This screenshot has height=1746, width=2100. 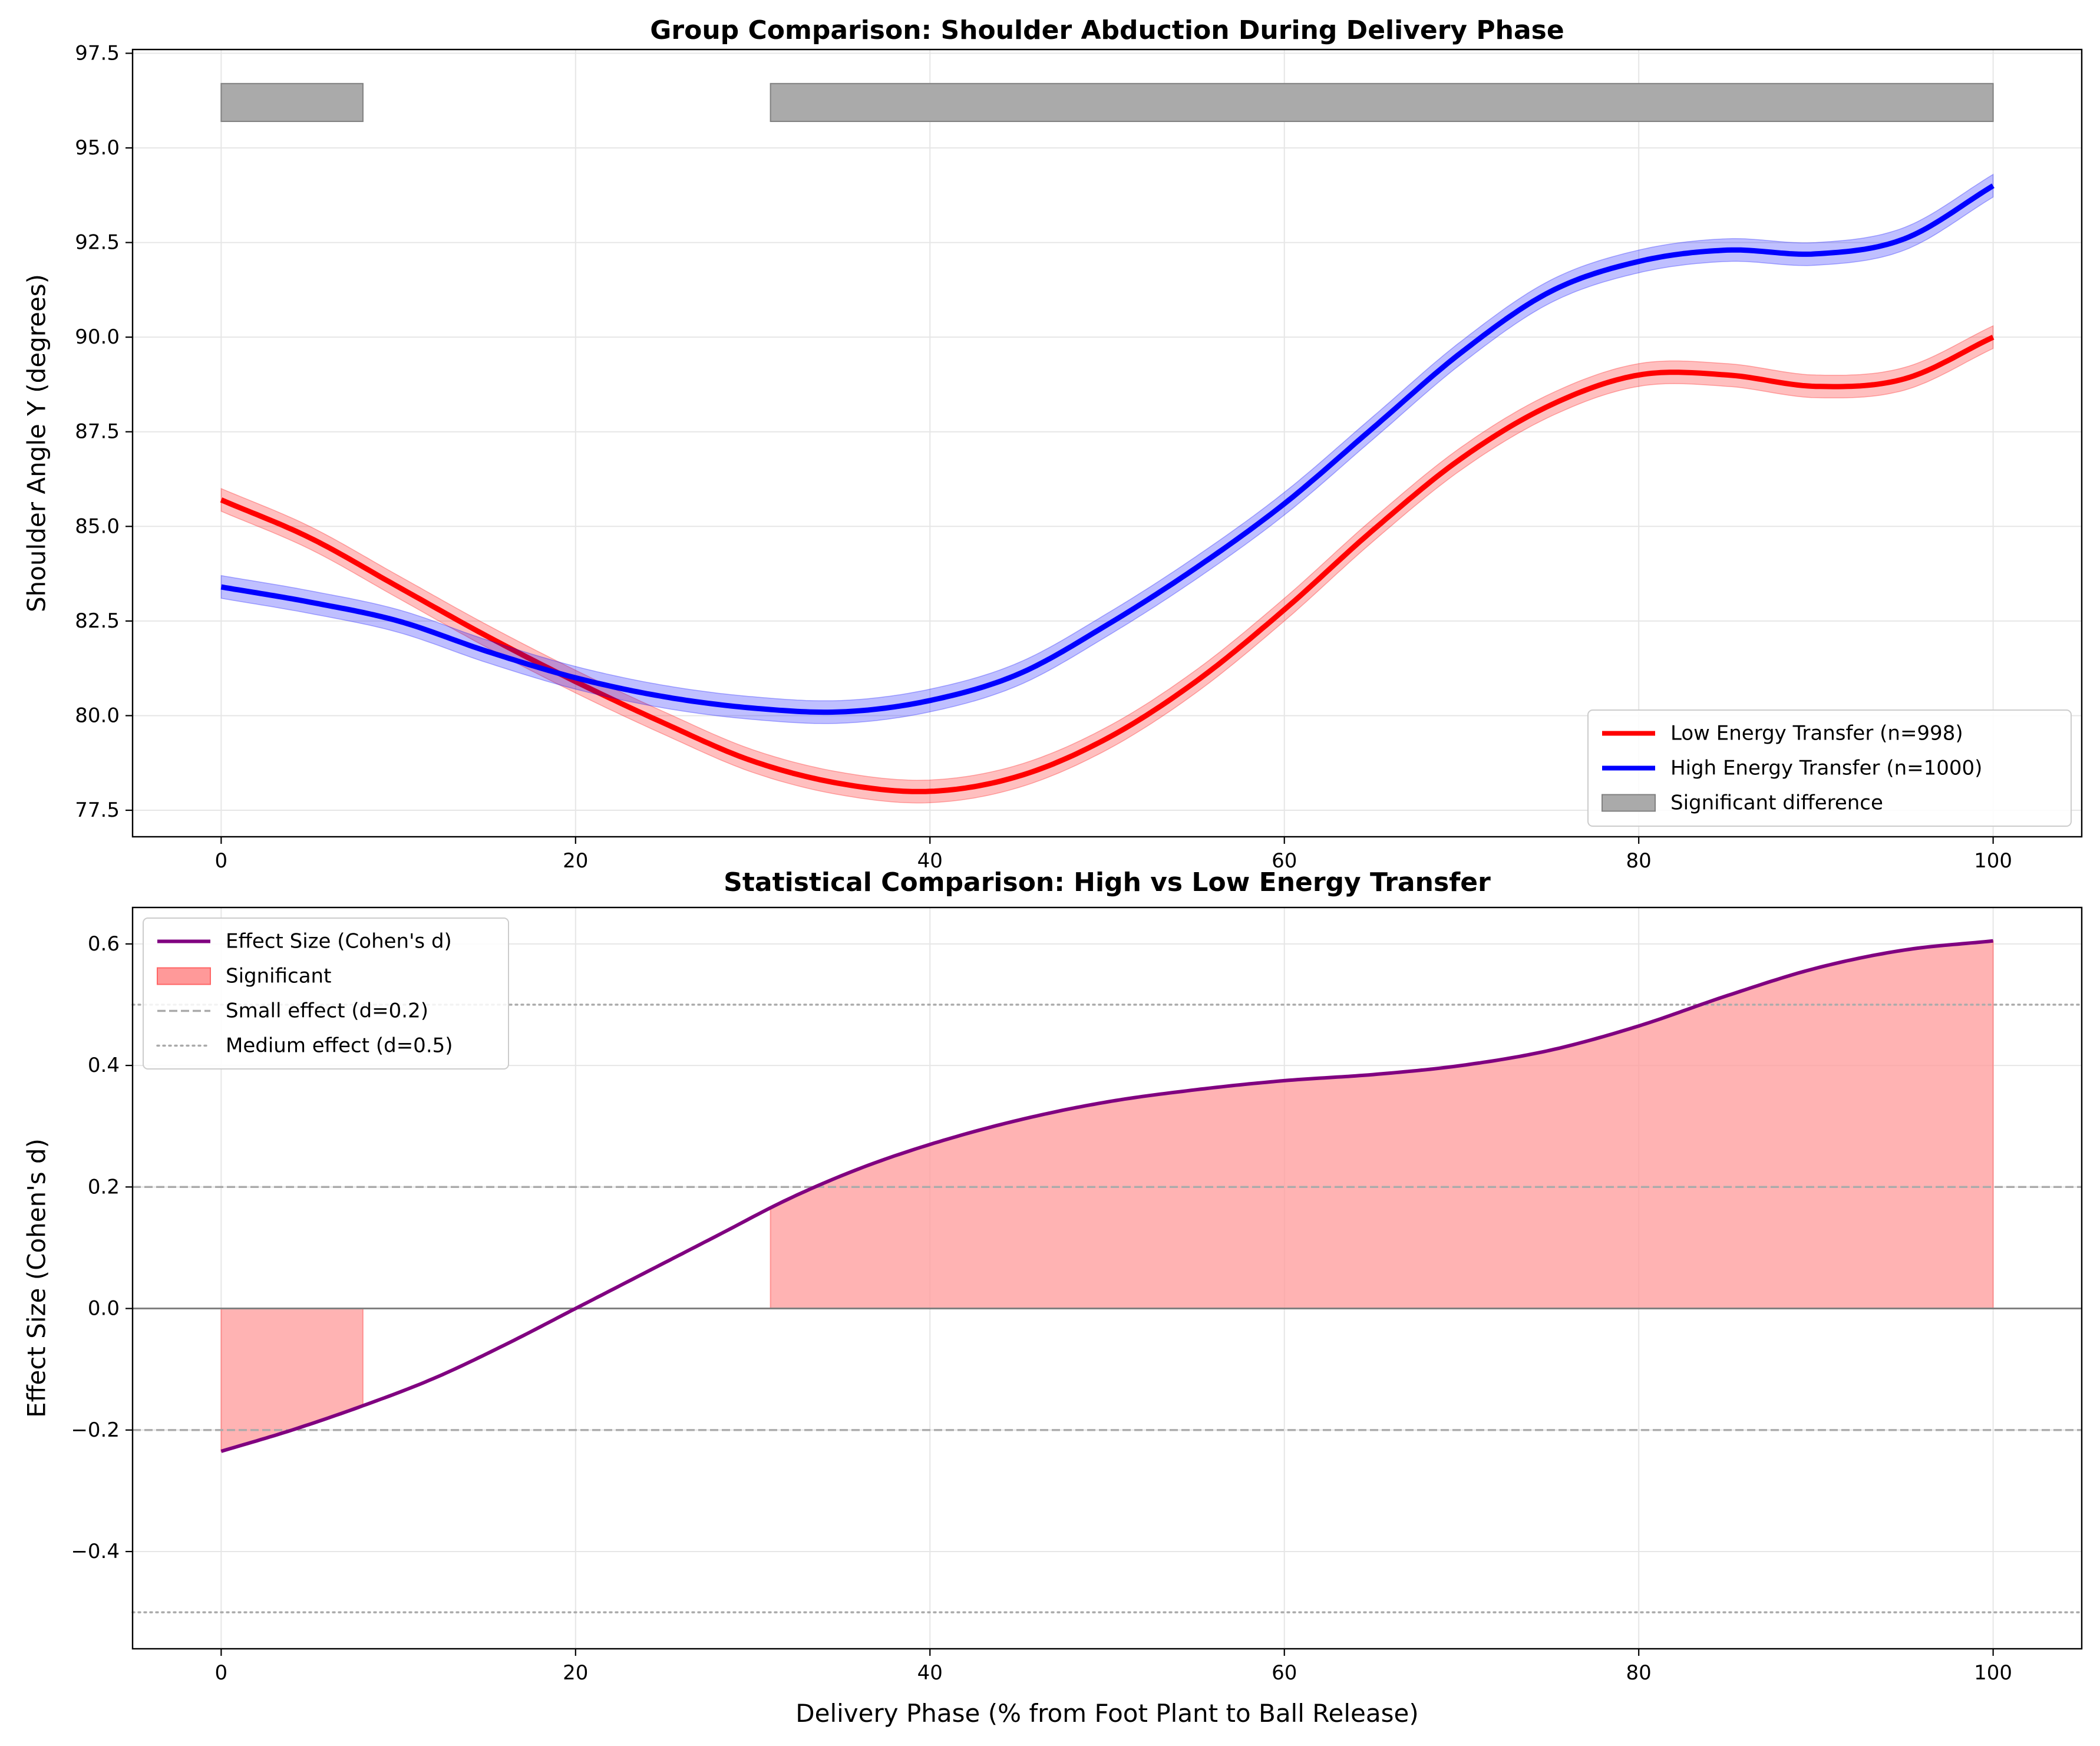 What do you see at coordinates (36, 443) in the screenshot?
I see `top-chart-y-axis-label: Shoulder Angle Y (degrees)` at bounding box center [36, 443].